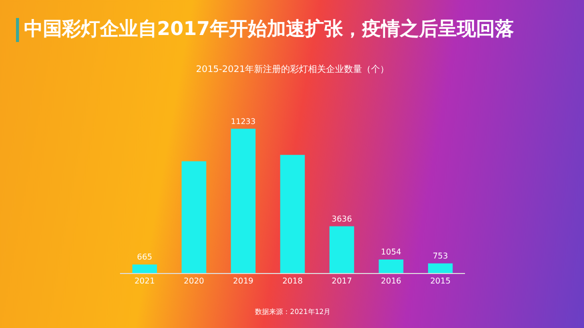  Describe the element at coordinates (391, 251) in the screenshot. I see `data-label: 1054` at that location.